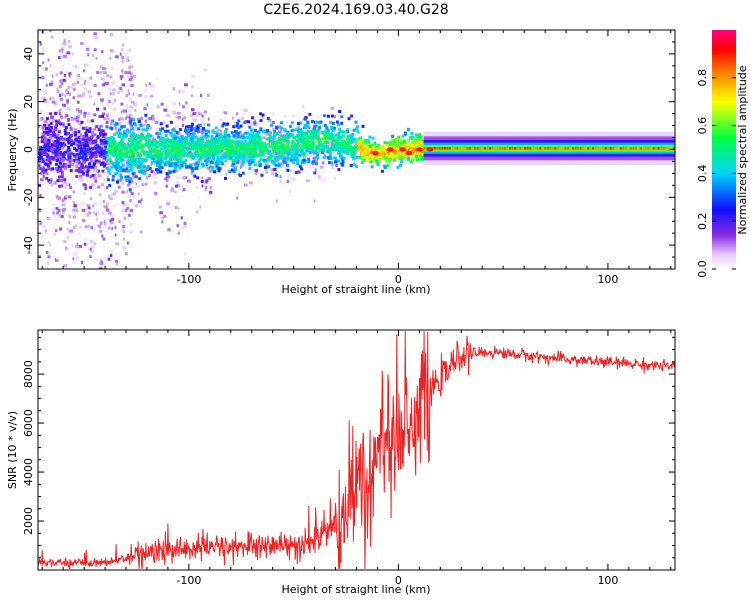 The height and width of the screenshot is (600, 750). What do you see at coordinates (355, 289) in the screenshot?
I see `spectrogram-xlabel: Height of straight line (km)` at bounding box center [355, 289].